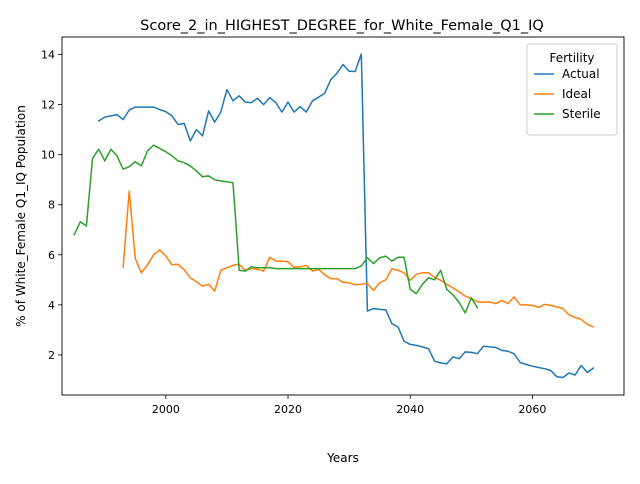  Describe the element at coordinates (342, 458) in the screenshot. I see `x-axis-label: Years` at that location.